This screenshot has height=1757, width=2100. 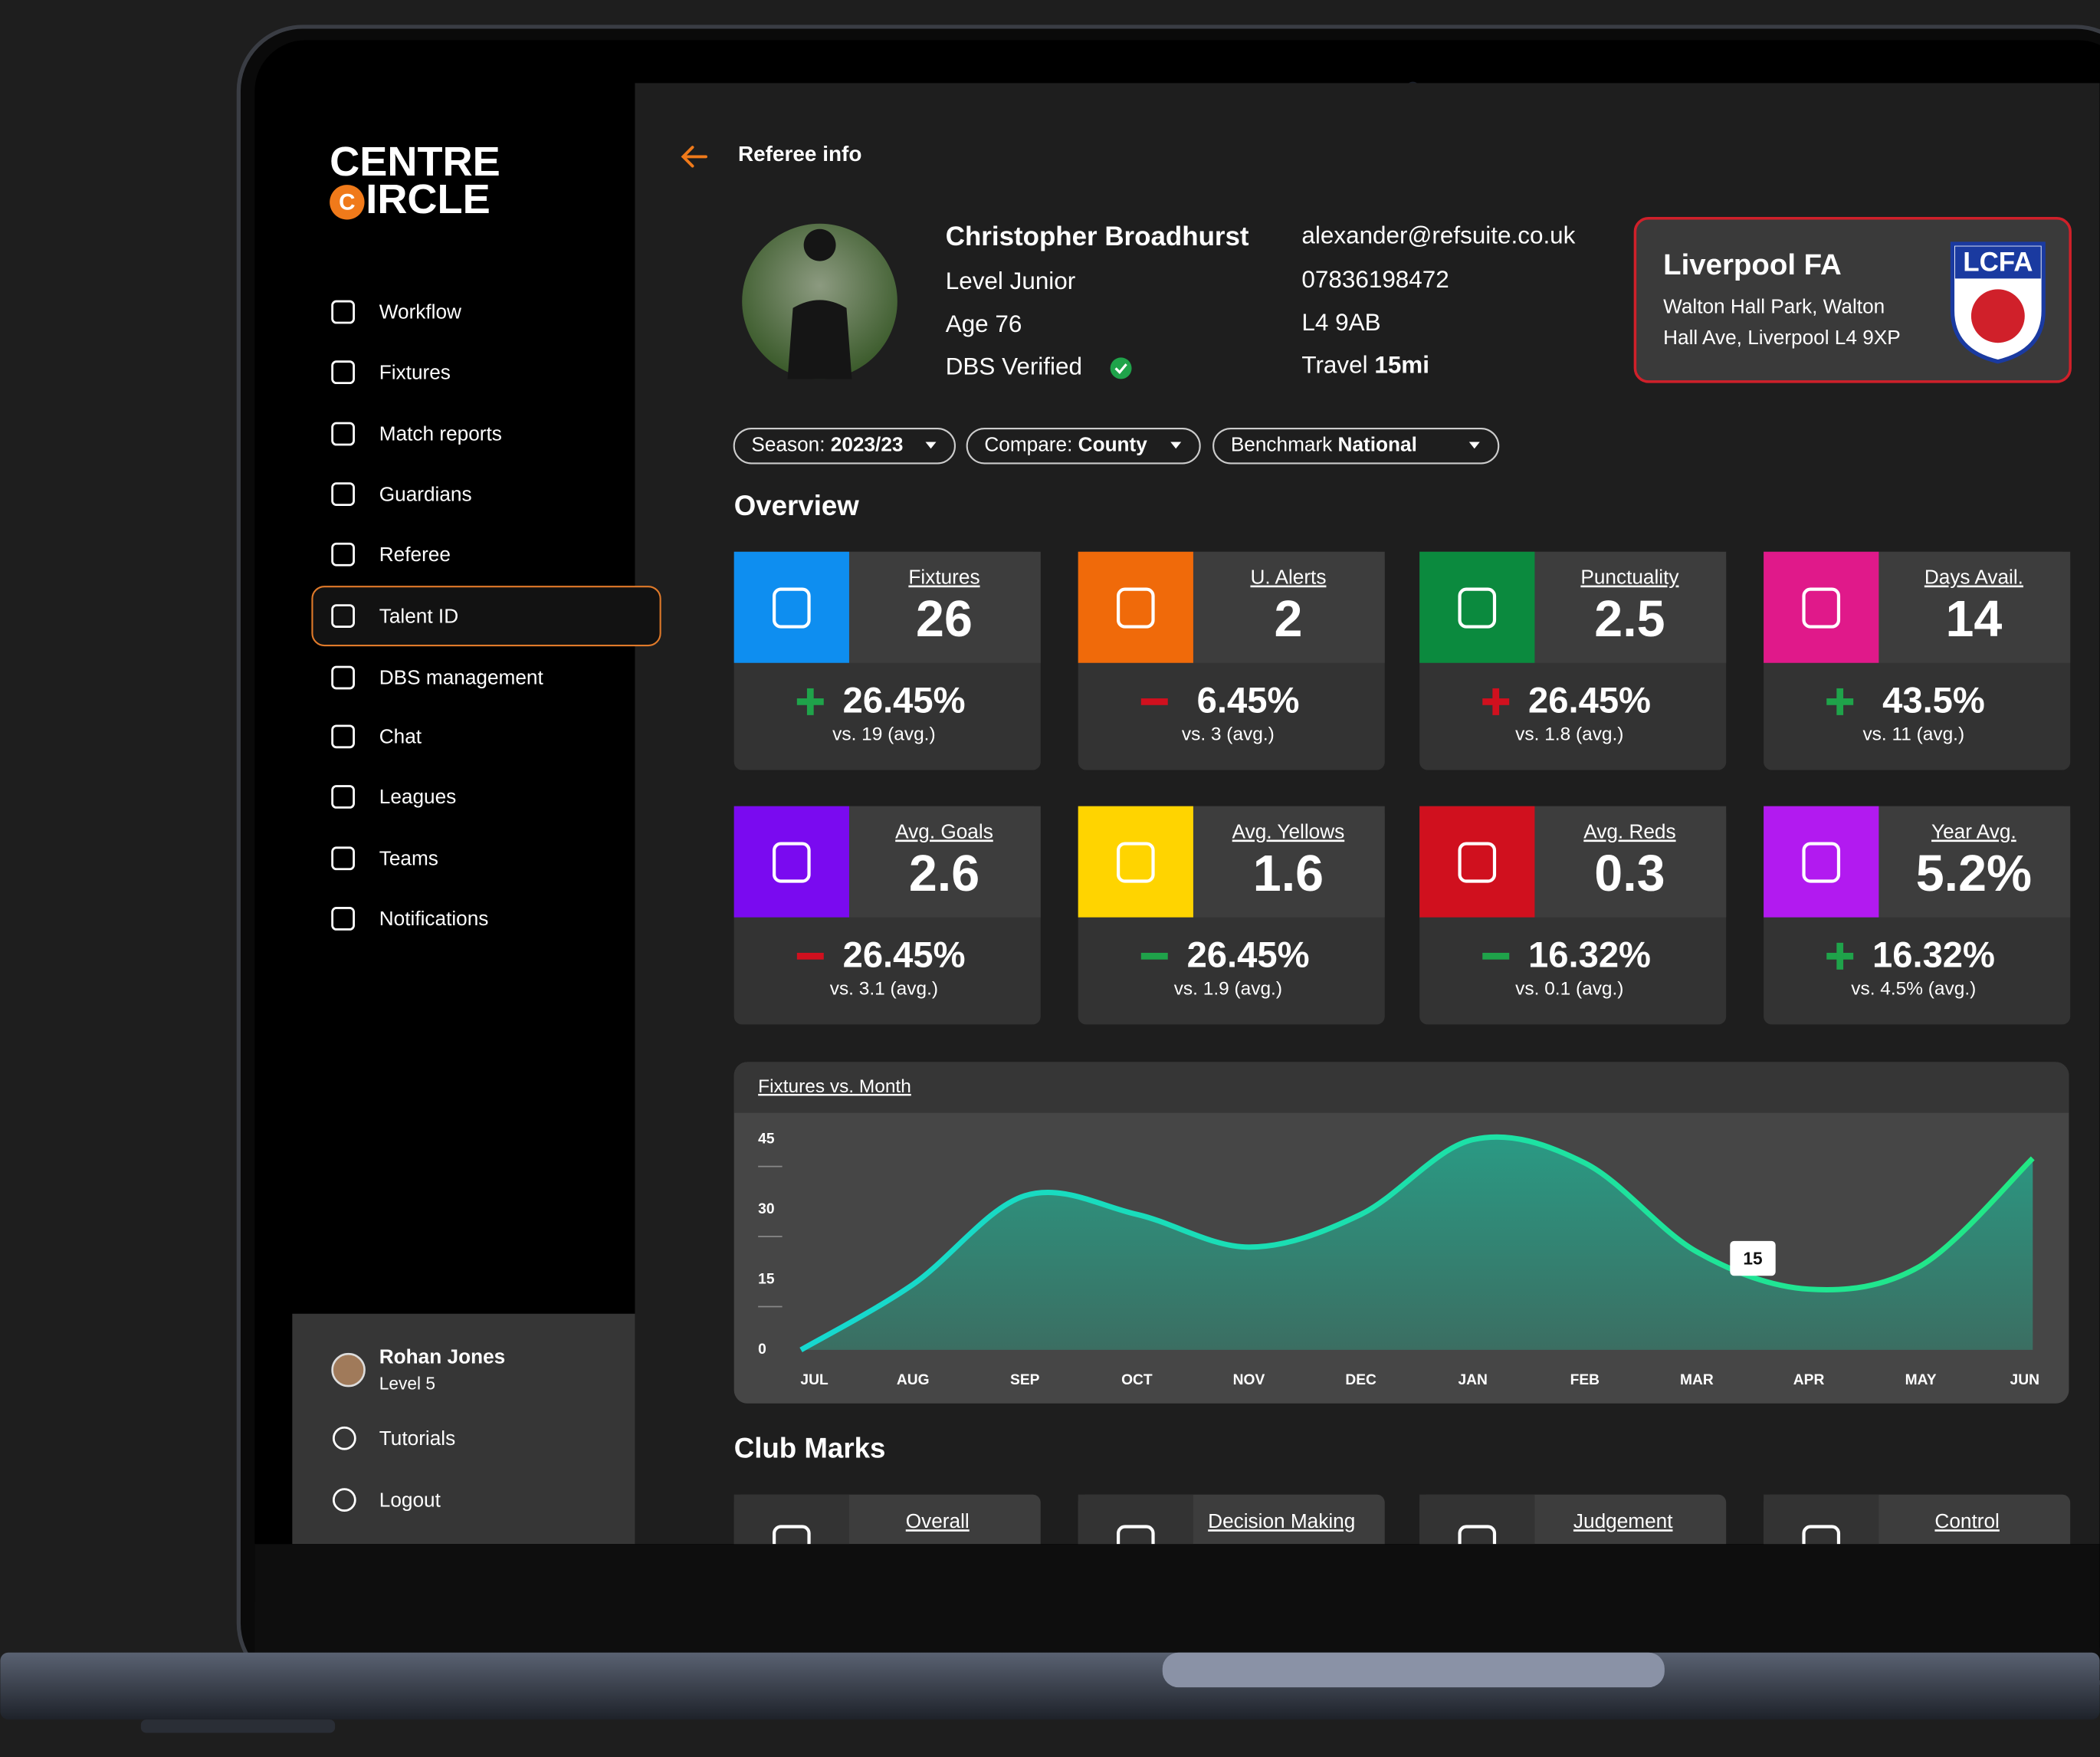 I want to click on nav-item: Workflow, so click(x=420, y=311).